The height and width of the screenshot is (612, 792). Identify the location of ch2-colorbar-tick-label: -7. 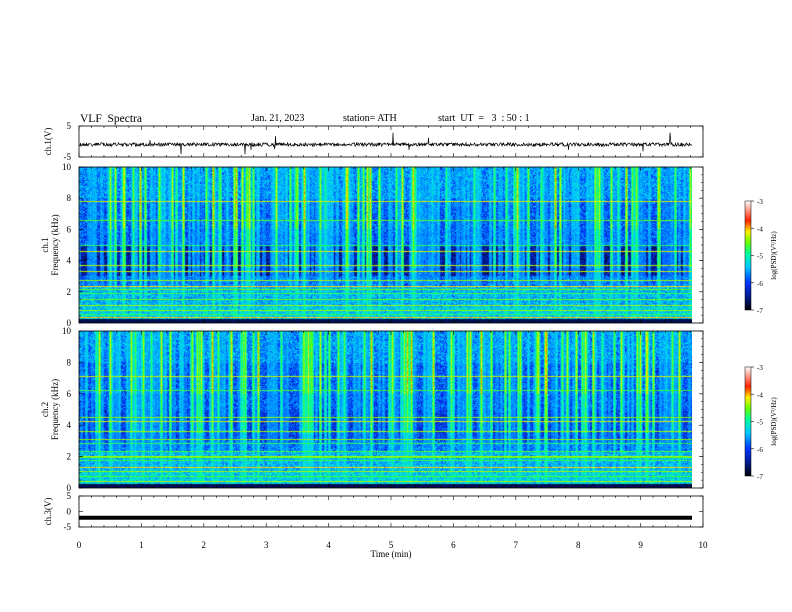
(760, 477).